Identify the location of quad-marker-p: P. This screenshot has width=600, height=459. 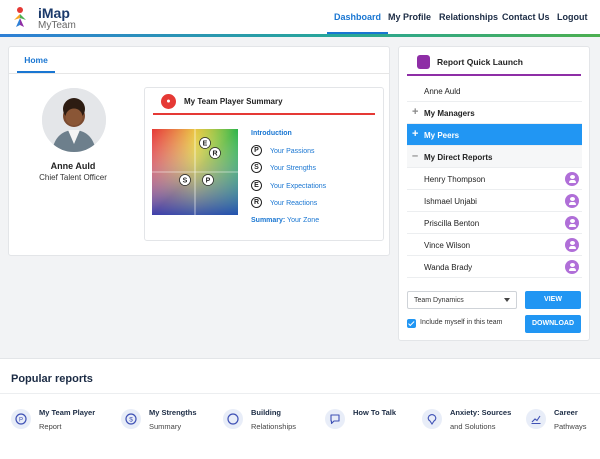
(208, 181).